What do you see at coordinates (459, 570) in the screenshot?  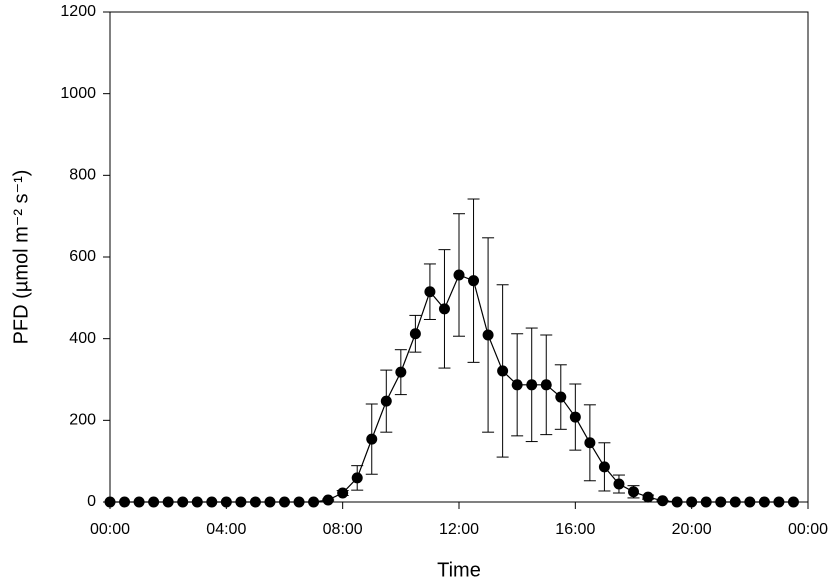 I see `x-axis-title: Time` at bounding box center [459, 570].